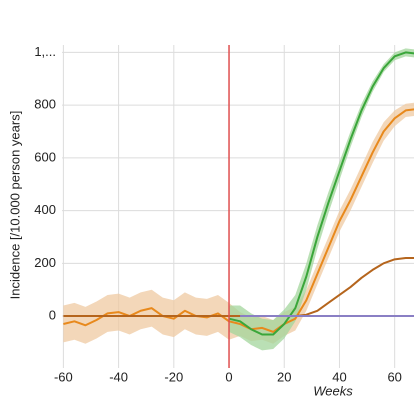  I want to click on x-tick-label: 60, so click(394, 376).